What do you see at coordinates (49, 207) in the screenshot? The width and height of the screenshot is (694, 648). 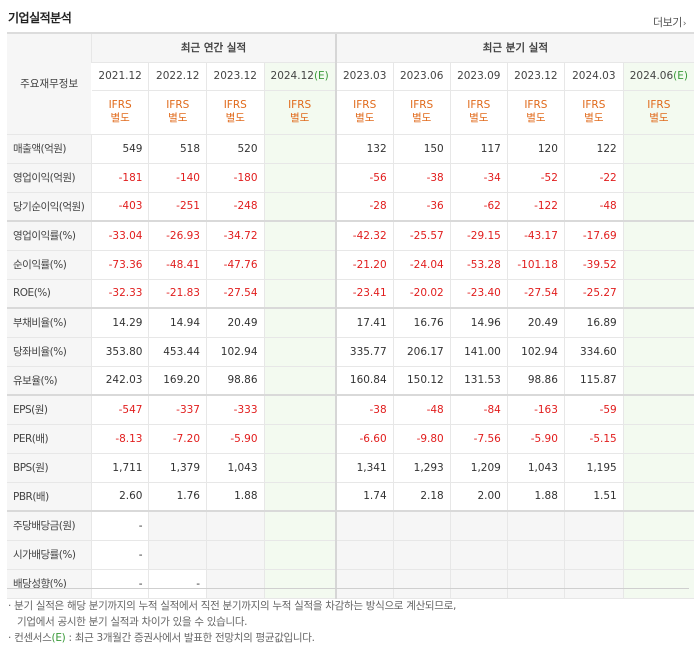 I see `row-label: 당기순이익(억원)` at bounding box center [49, 207].